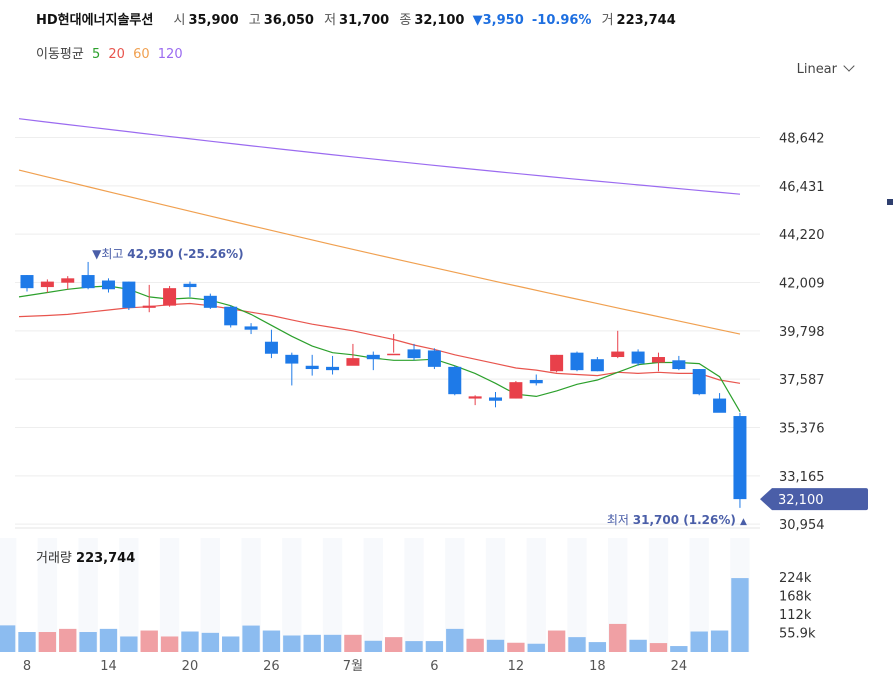 This screenshot has width=893, height=686. Describe the element at coordinates (795, 578) in the screenshot. I see `volume-tick-label: 224k` at that location.